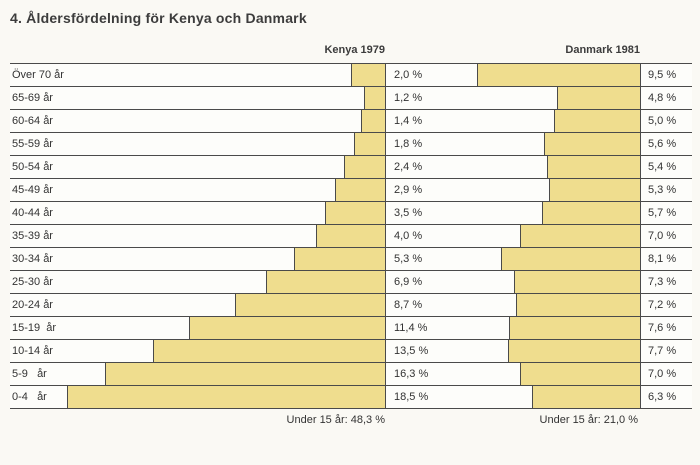 Image resolution: width=700 pixels, height=465 pixels. What do you see at coordinates (588, 420) in the screenshot?
I see `summary-danmark-under15: Under 15 år: 21,0 %` at bounding box center [588, 420].